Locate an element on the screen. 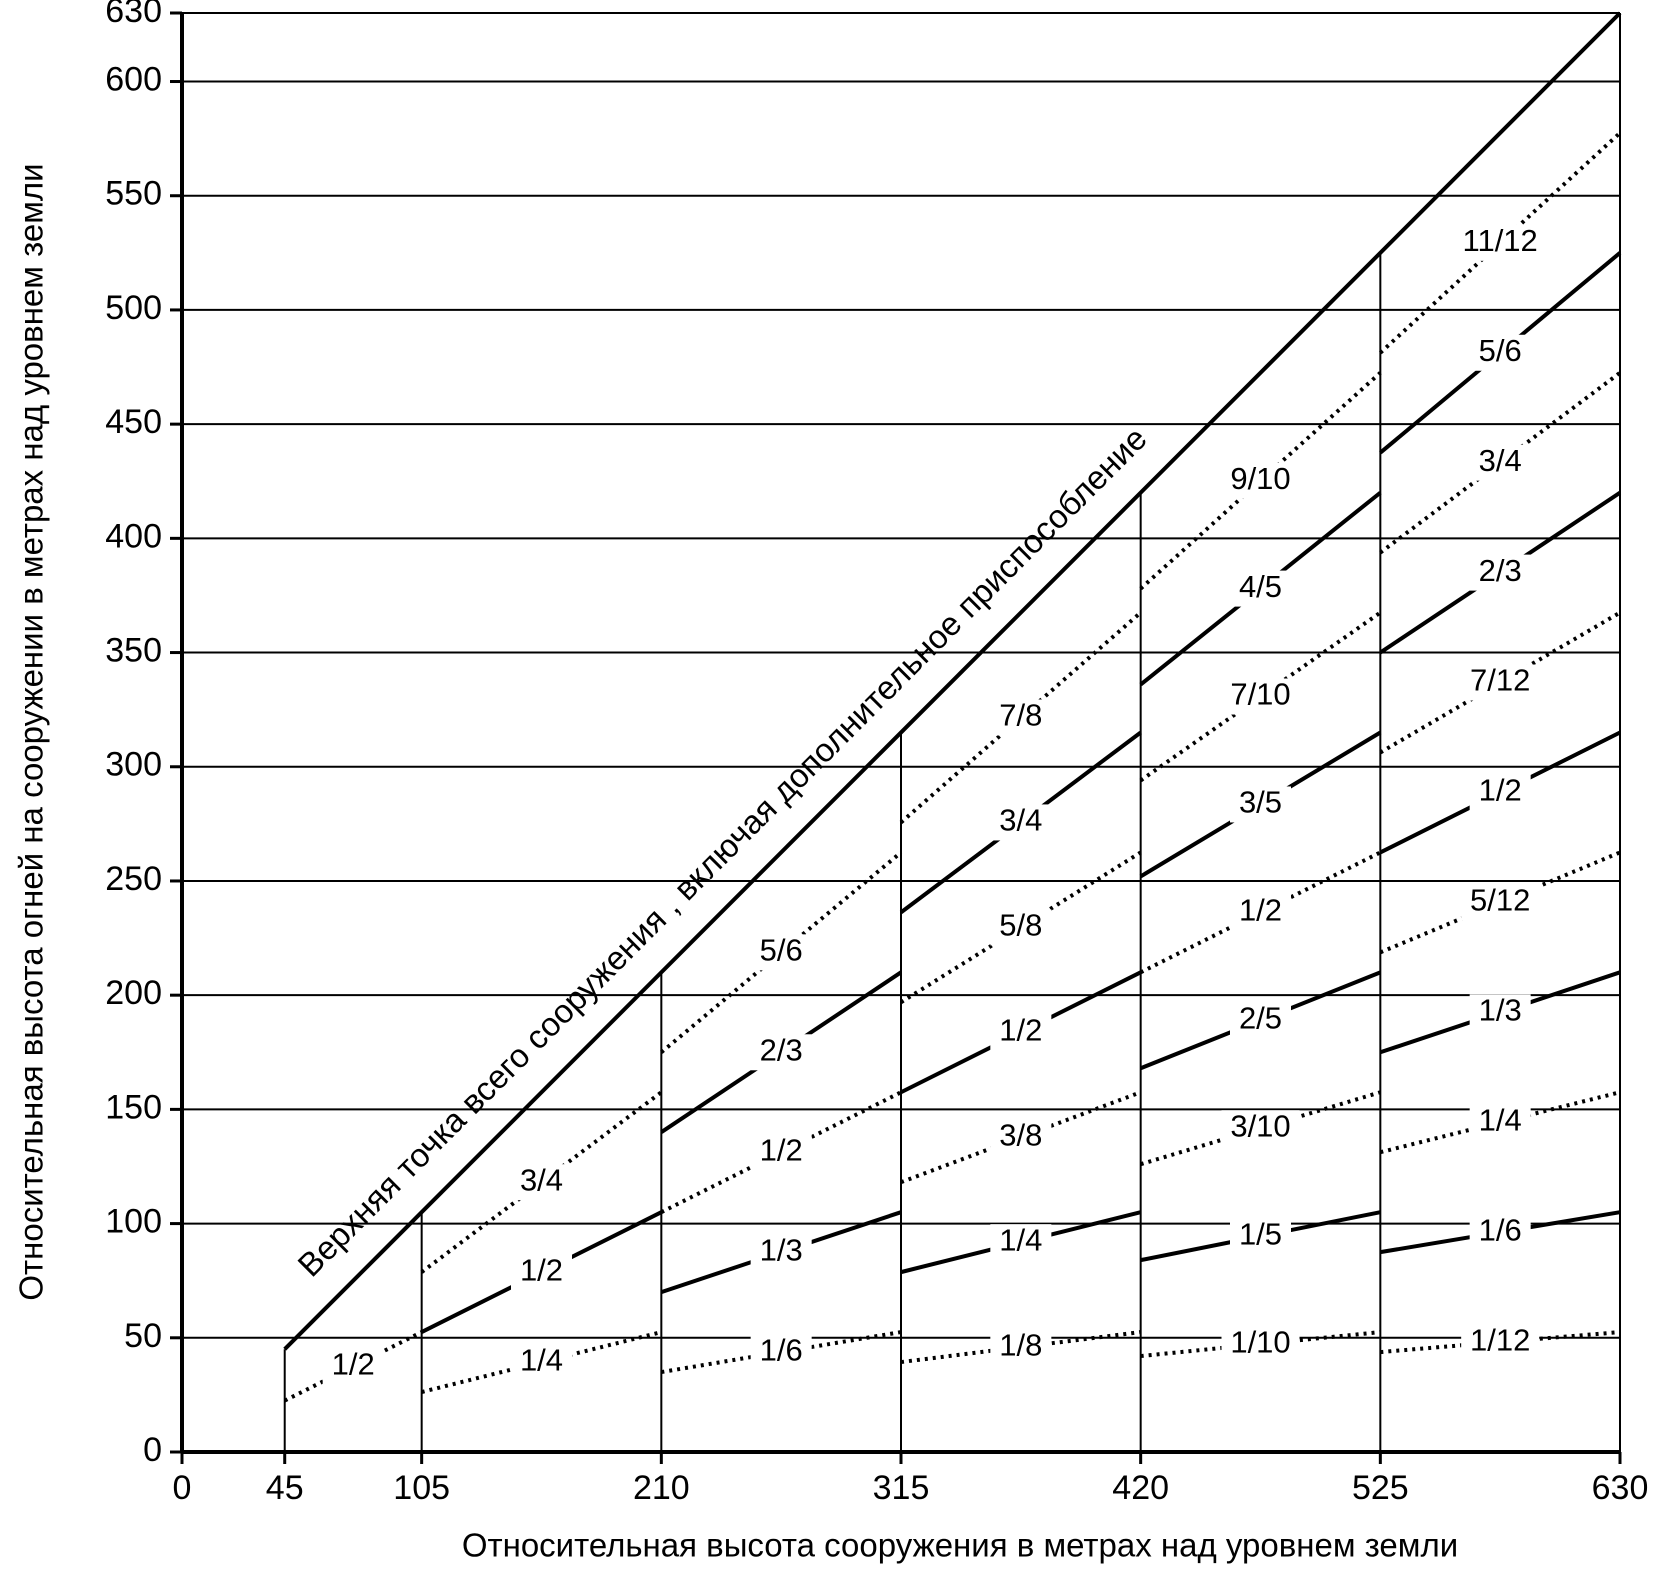  y-tick-label: 630 is located at coordinates (133, 15).